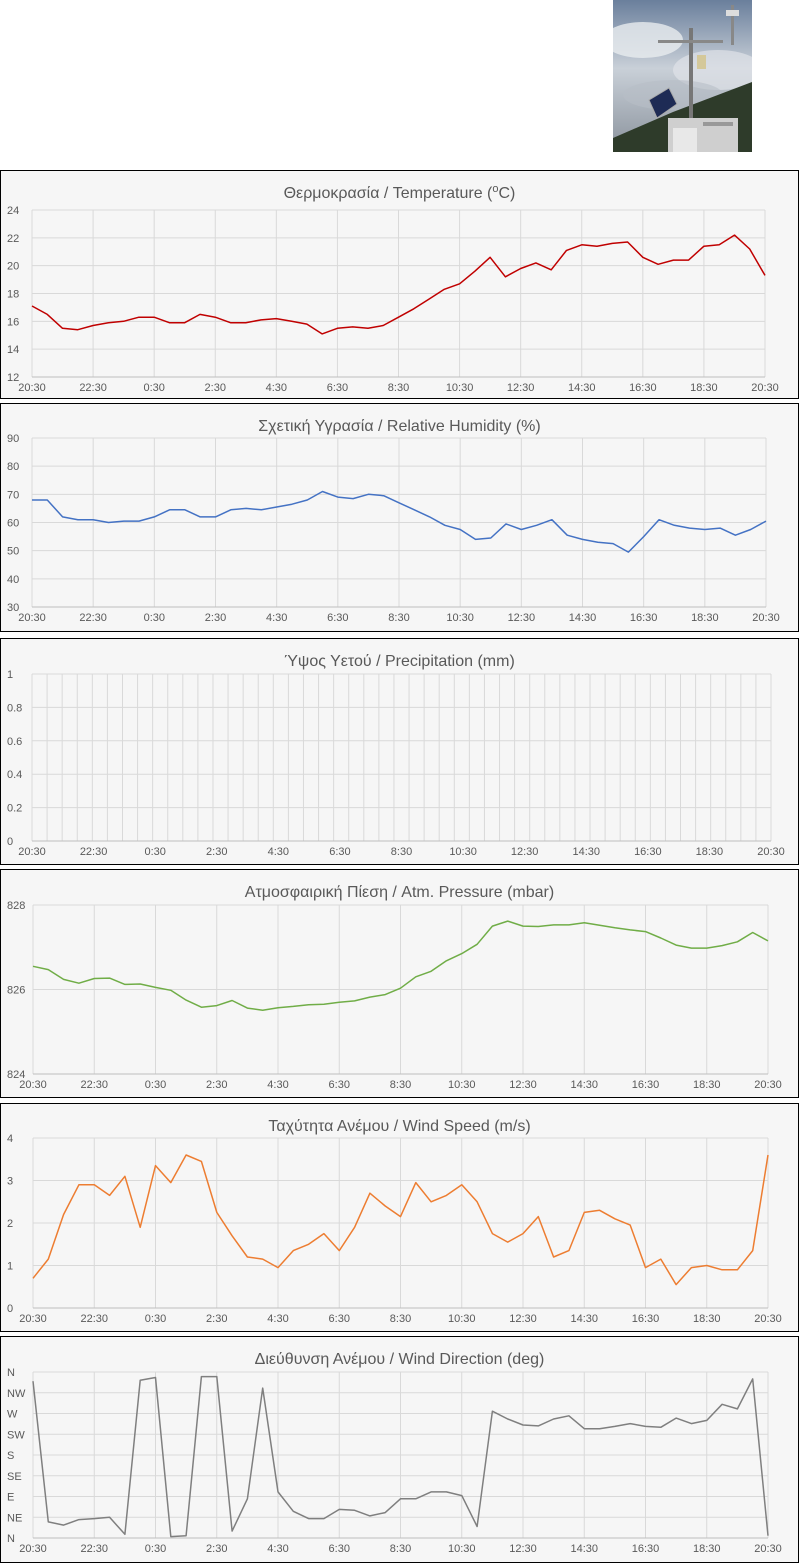  Describe the element at coordinates (16, 1394) in the screenshot. I see `wind-direction-y-tick-label: NW` at that location.